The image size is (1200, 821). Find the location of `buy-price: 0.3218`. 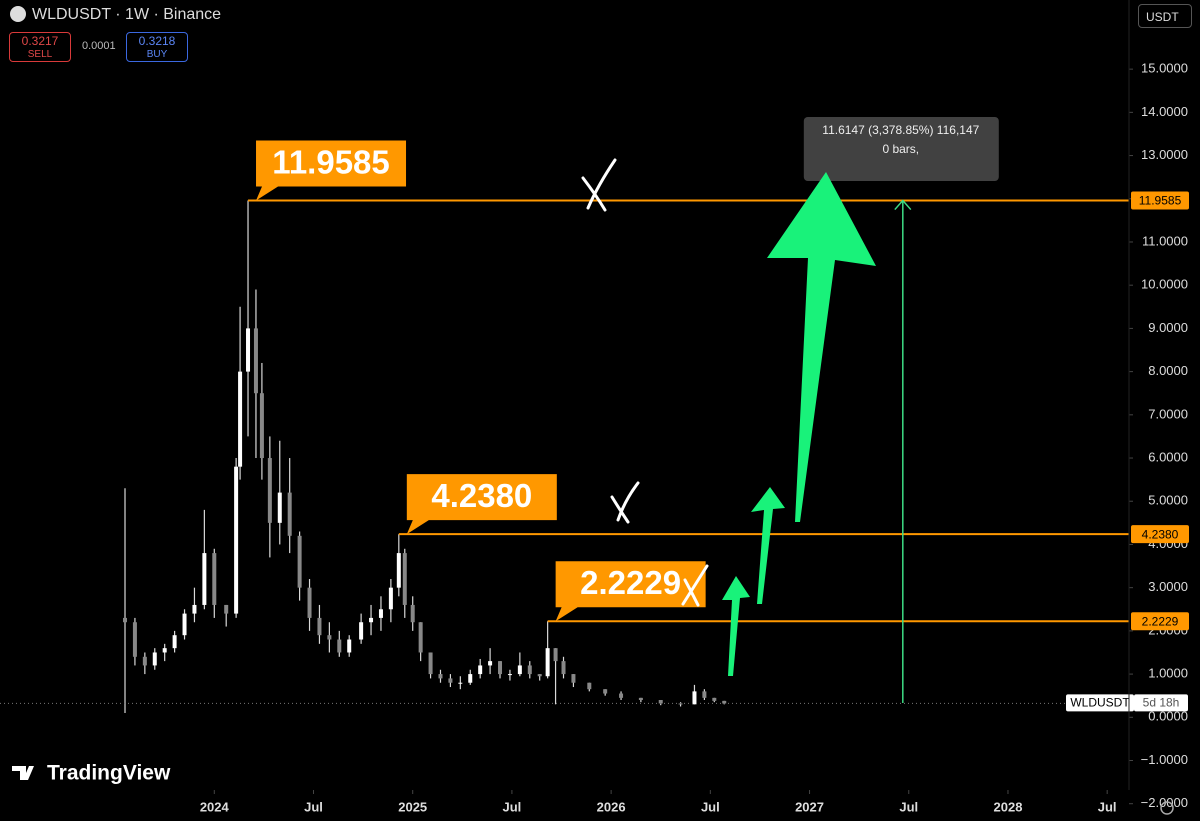

buy-price: 0.3218 is located at coordinates (157, 41).